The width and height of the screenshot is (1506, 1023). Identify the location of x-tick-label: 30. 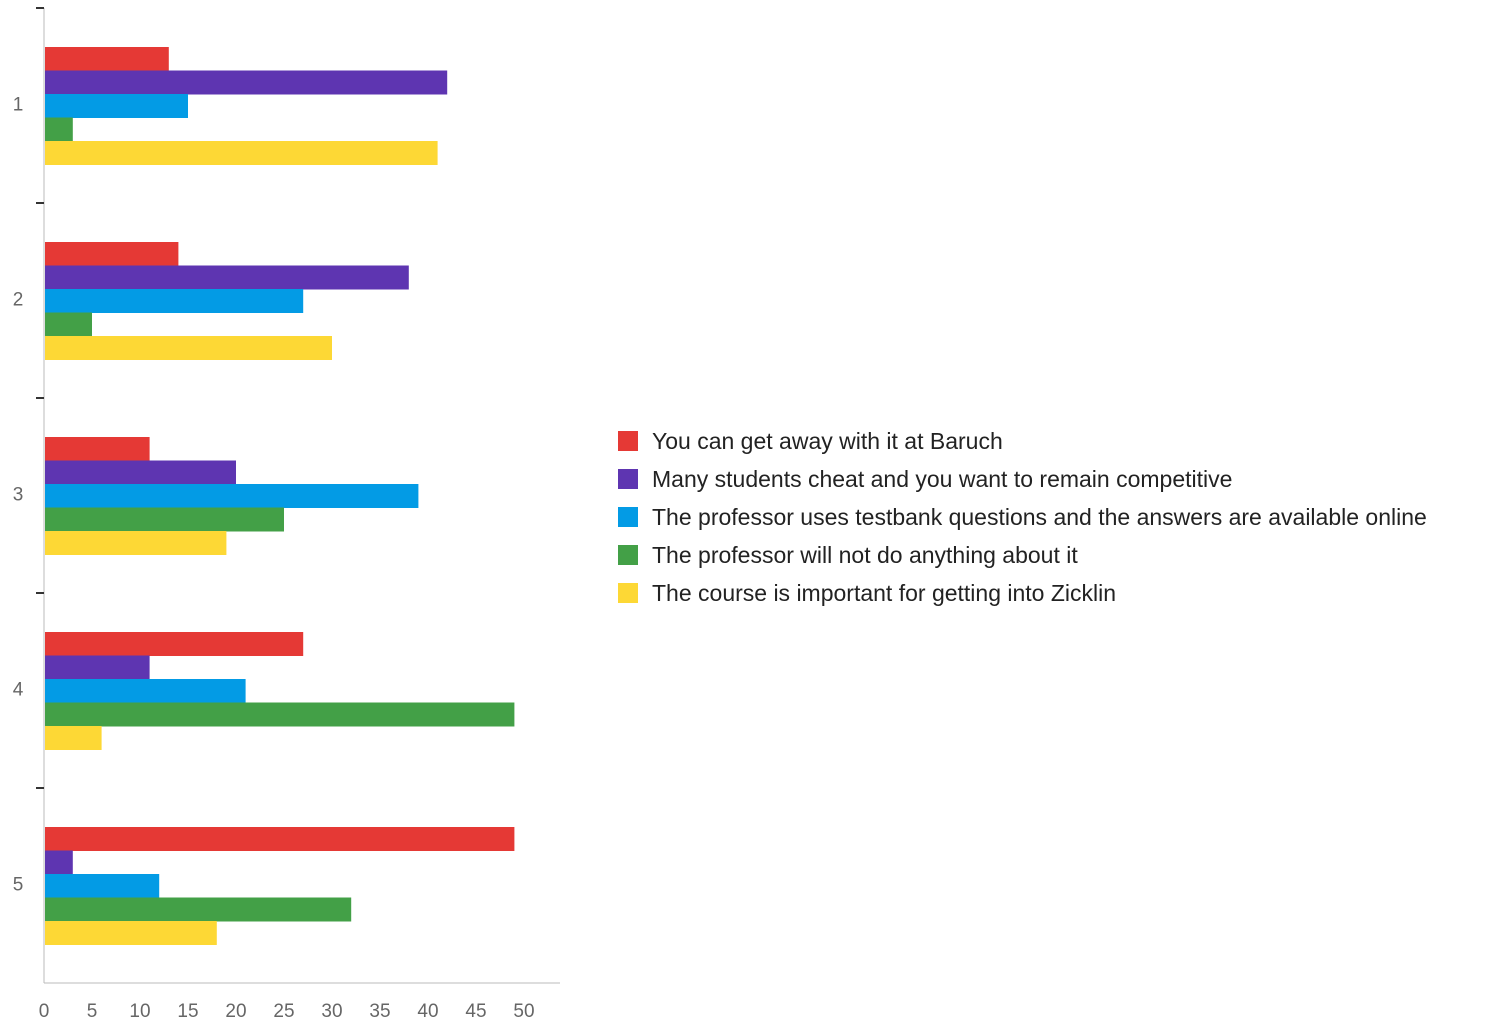
(331, 1011).